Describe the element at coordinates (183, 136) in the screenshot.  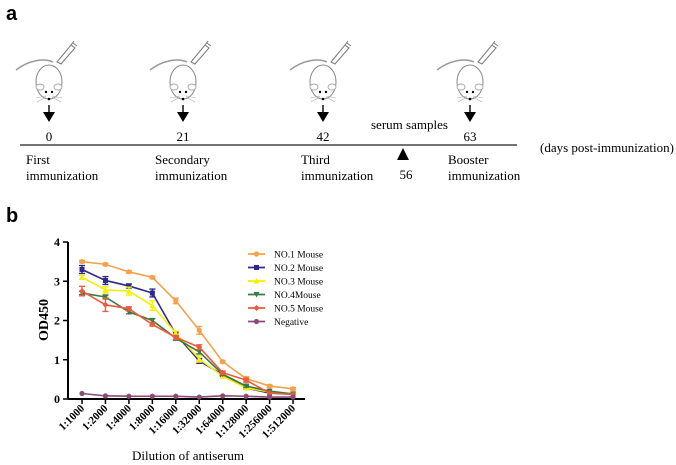
I see `timeline-day: 21` at that location.